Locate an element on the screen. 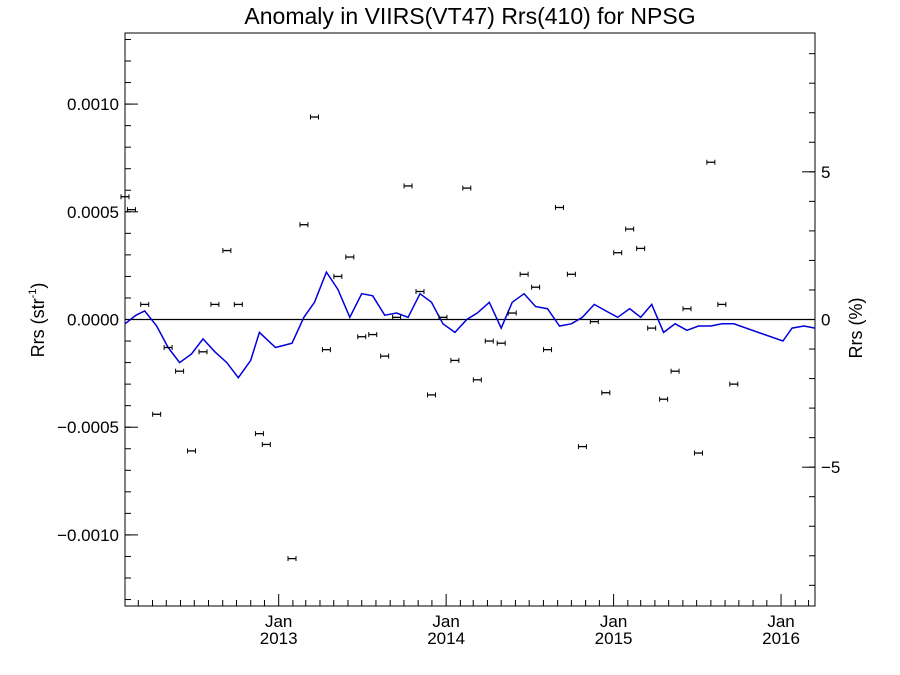 The width and height of the screenshot is (900, 675). mean-anomaly-series is located at coordinates (470, 324).